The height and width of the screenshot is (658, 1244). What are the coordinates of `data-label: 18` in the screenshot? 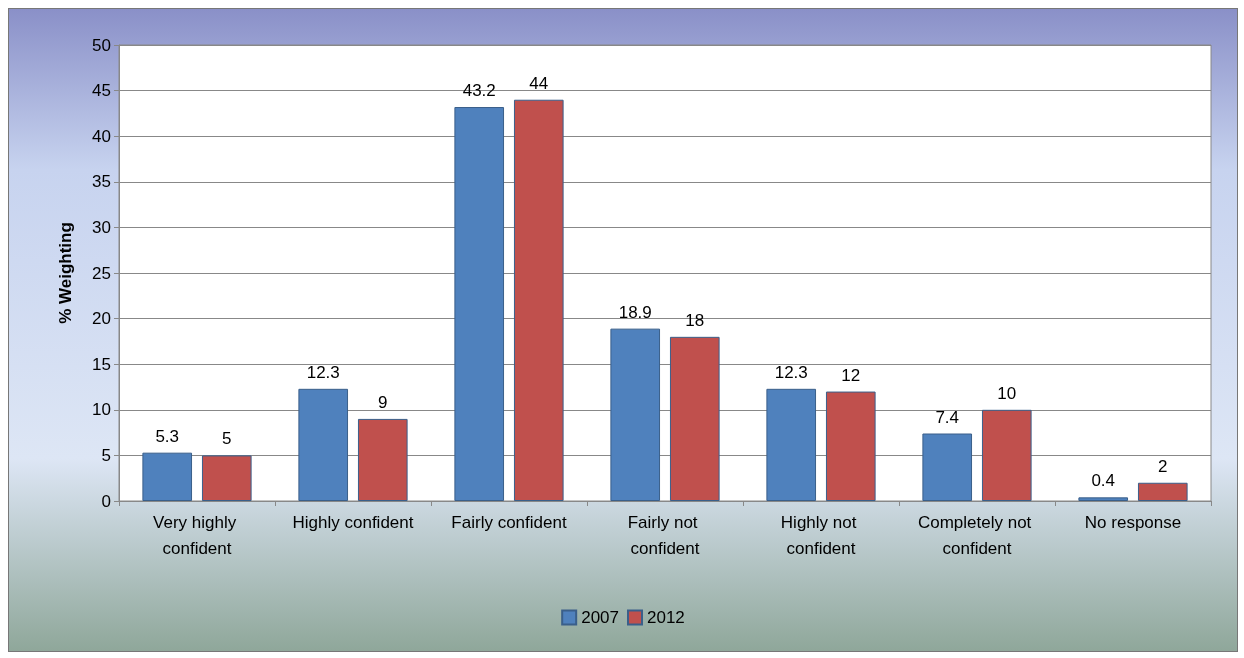 It's located at (695, 320).